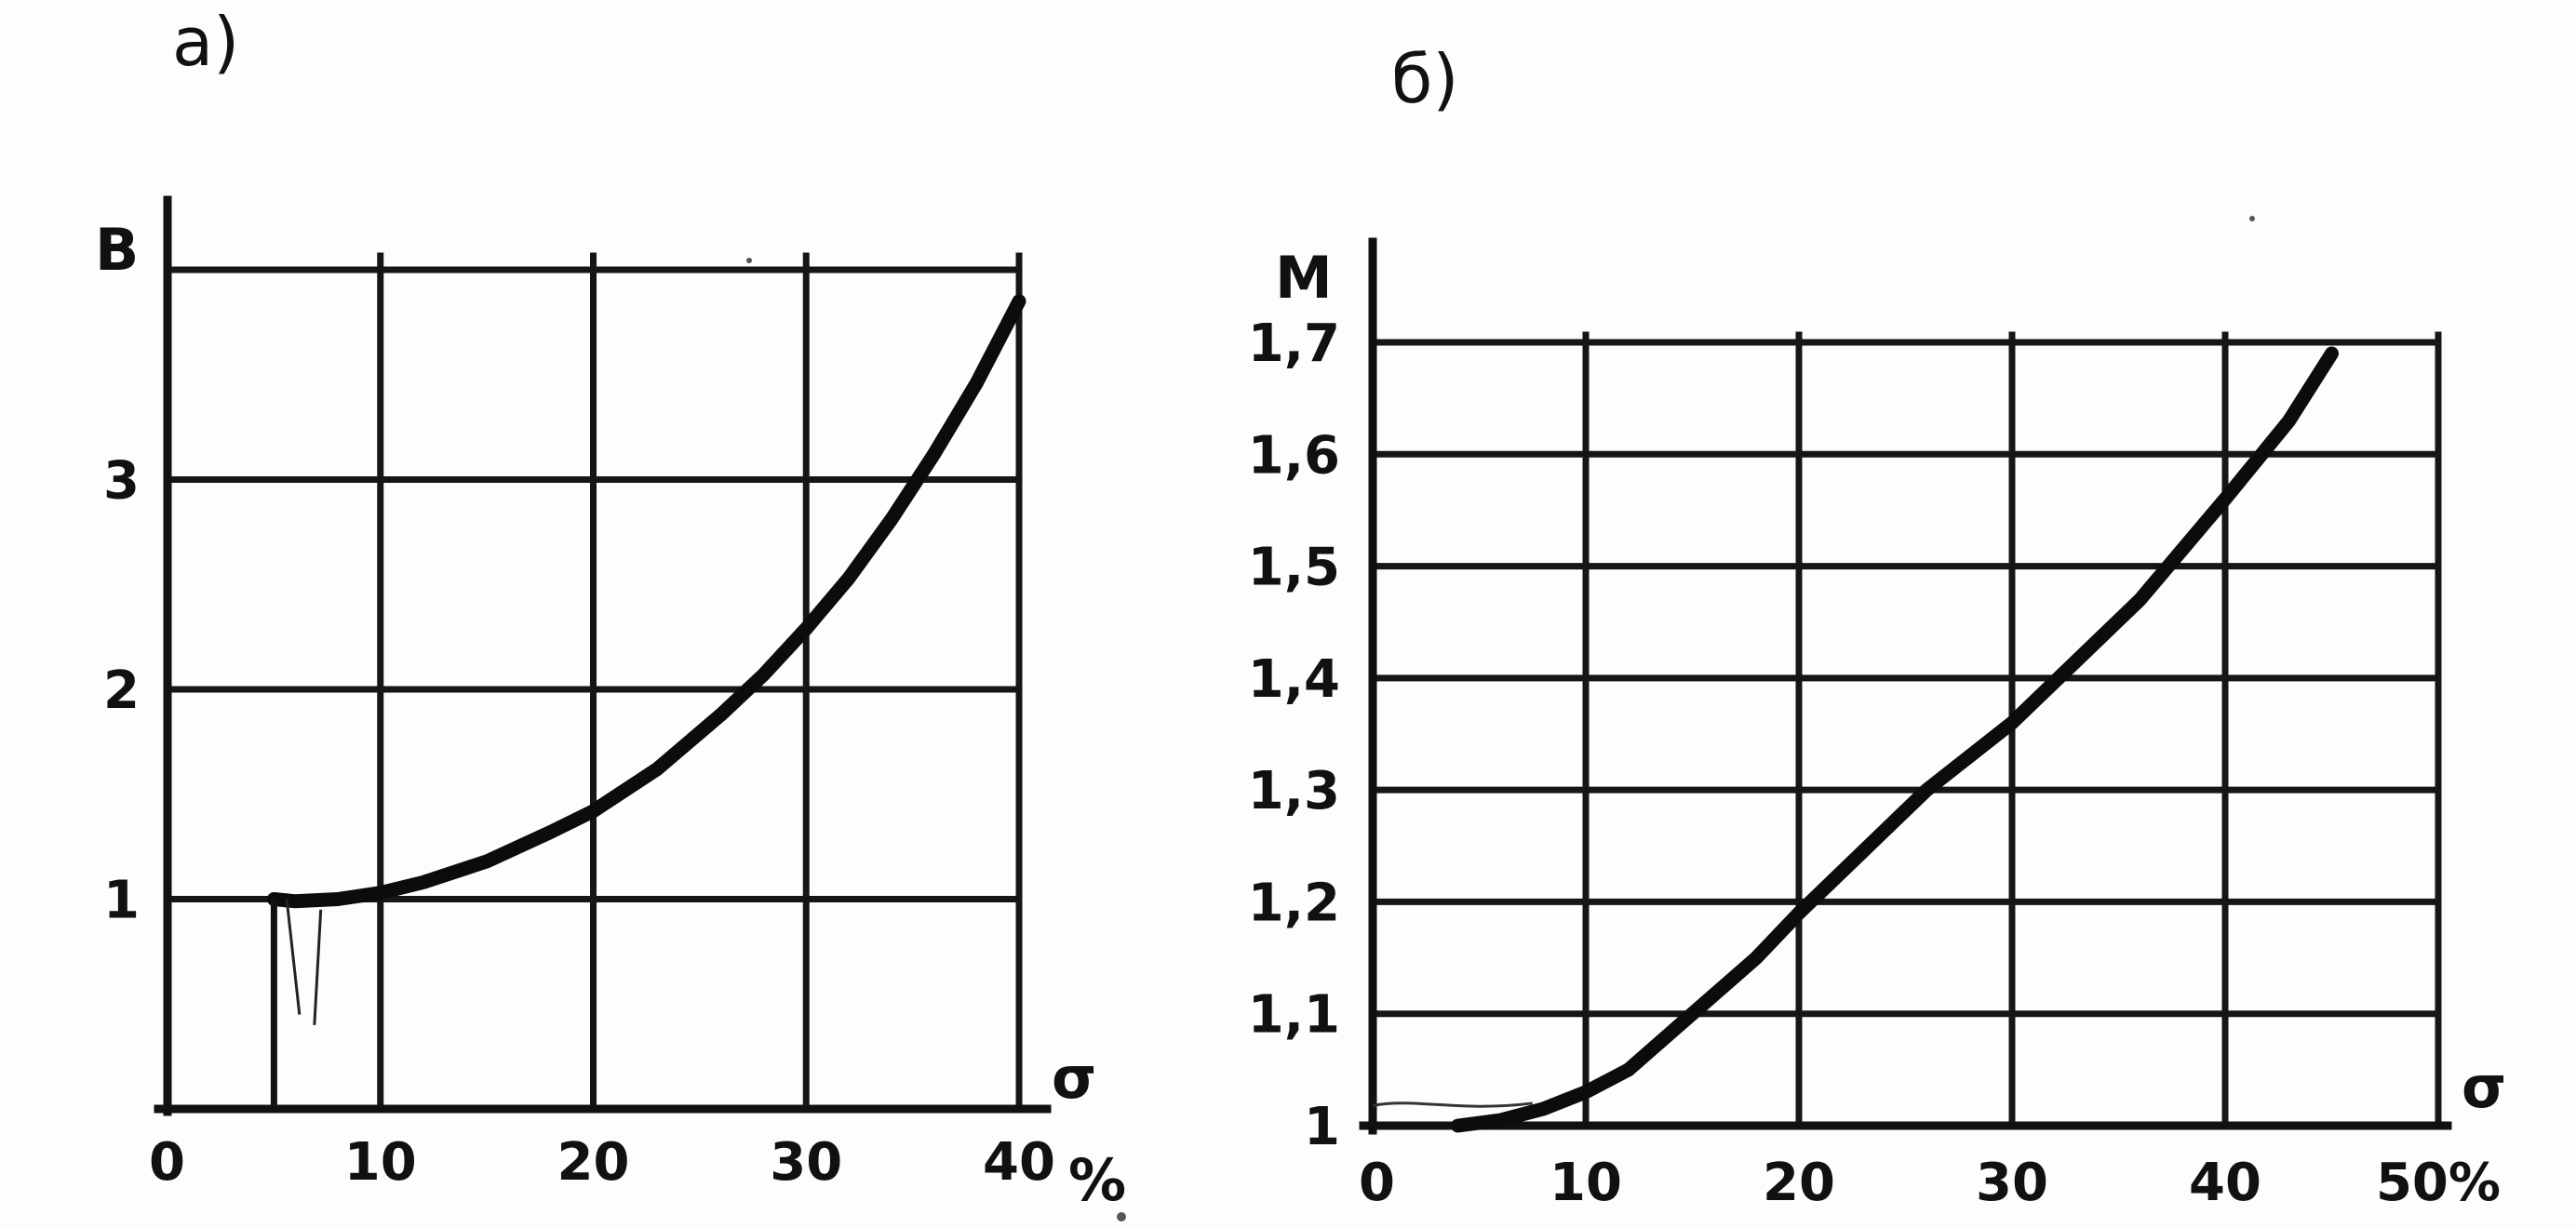 The width and height of the screenshot is (2576, 1228). Describe the element at coordinates (1294, 903) in the screenshot. I see `panel-b-y-tick-label: 1,2` at that location.